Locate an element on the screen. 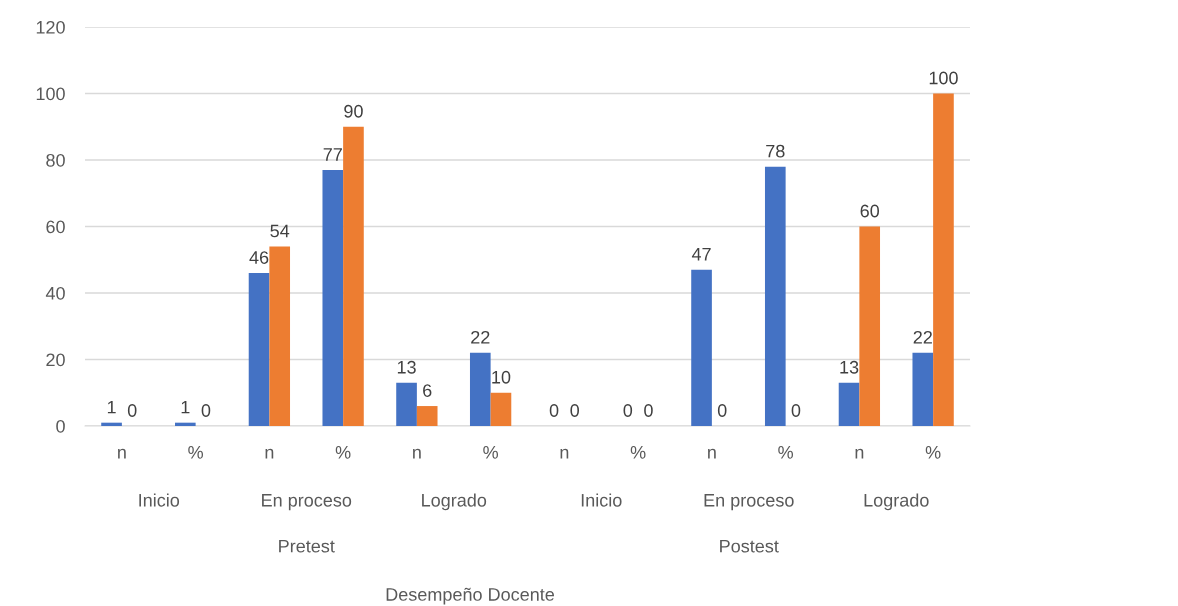 The width and height of the screenshot is (1178, 606). text: Pretest is located at coordinates (307, 546).